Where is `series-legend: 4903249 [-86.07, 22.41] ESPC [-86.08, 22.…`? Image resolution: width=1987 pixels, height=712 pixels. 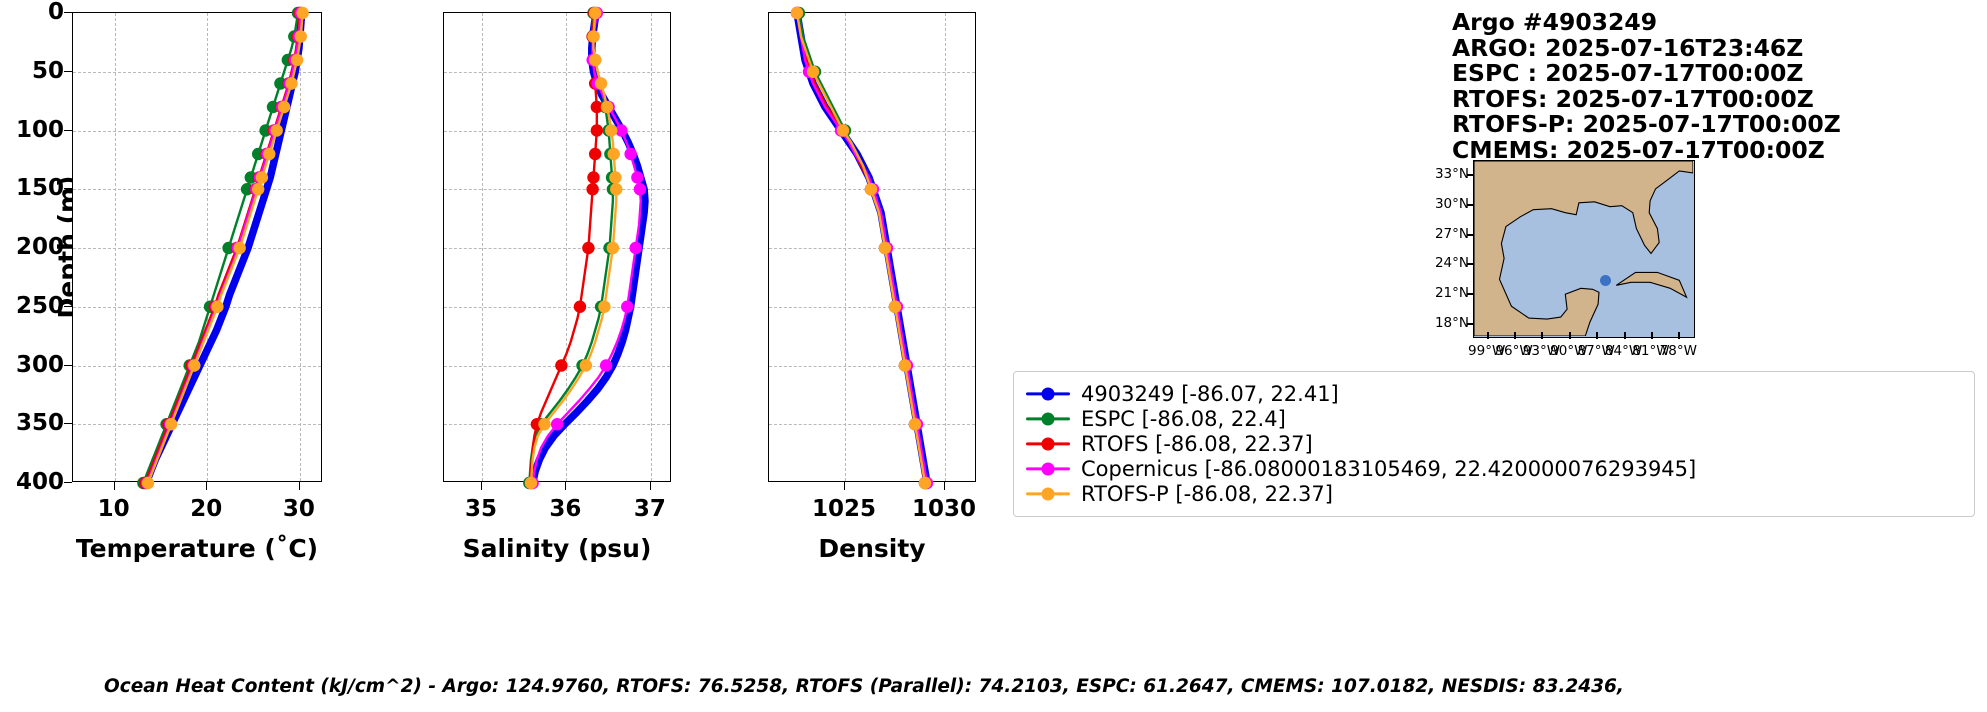 series-legend: 4903249 [-86.07, 22.41] ESPC [-86.08, 22.… is located at coordinates (1494, 444).